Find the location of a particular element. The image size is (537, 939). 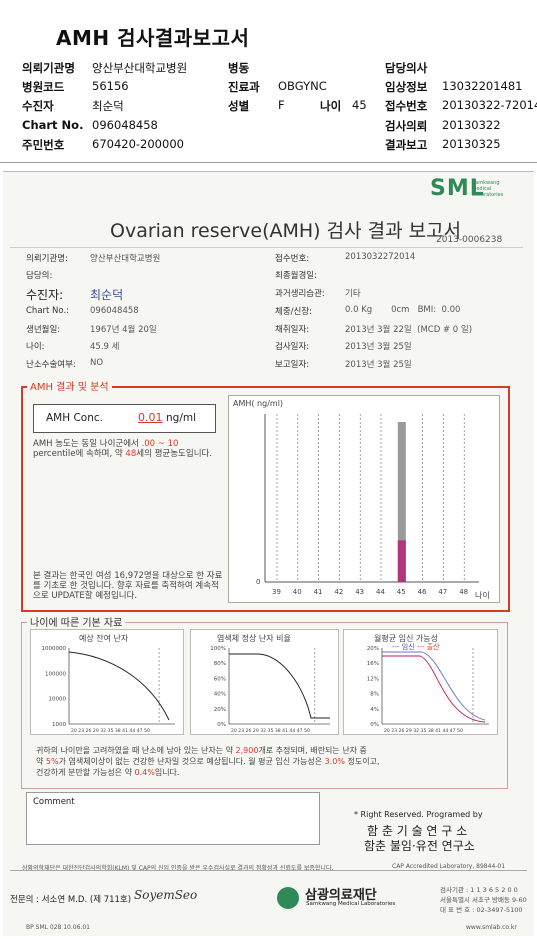

header-value: 096048458 is located at coordinates (125, 125).